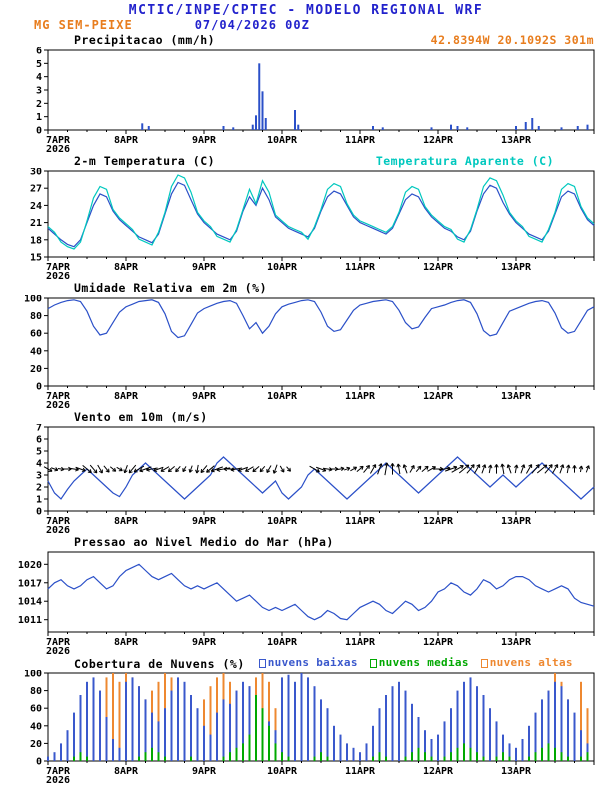 Image resolution: width=612 pixels, height=792 pixels. What do you see at coordinates (30, 583) in the screenshot?
I see `svg-text: 1017` at bounding box center [30, 583].